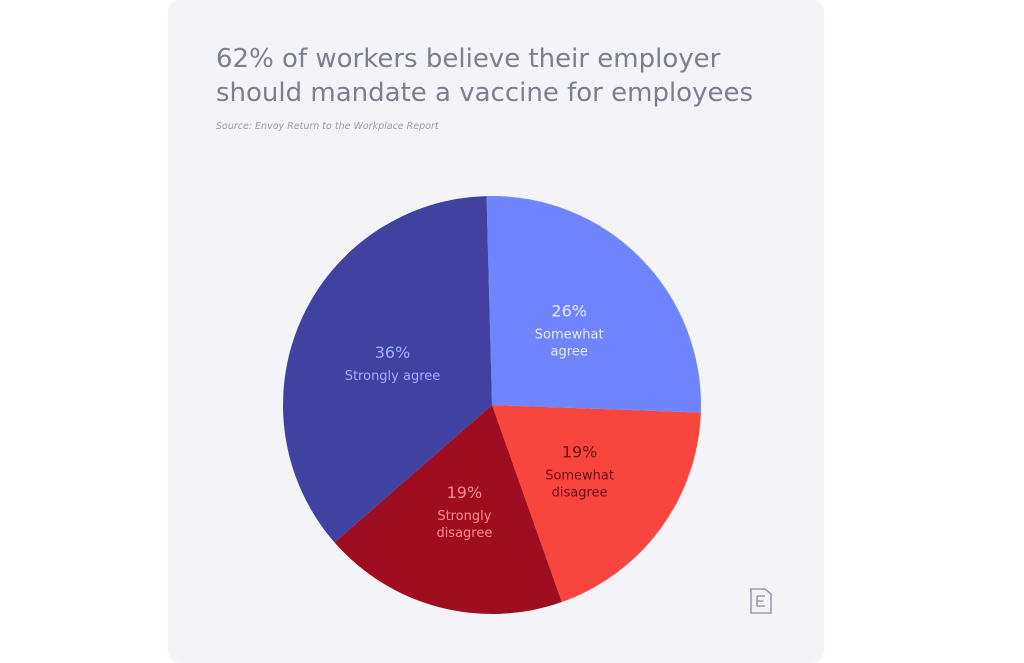 The width and height of the screenshot is (1024, 663). I want to click on pie-slice-percent-label: 26%, so click(569, 311).